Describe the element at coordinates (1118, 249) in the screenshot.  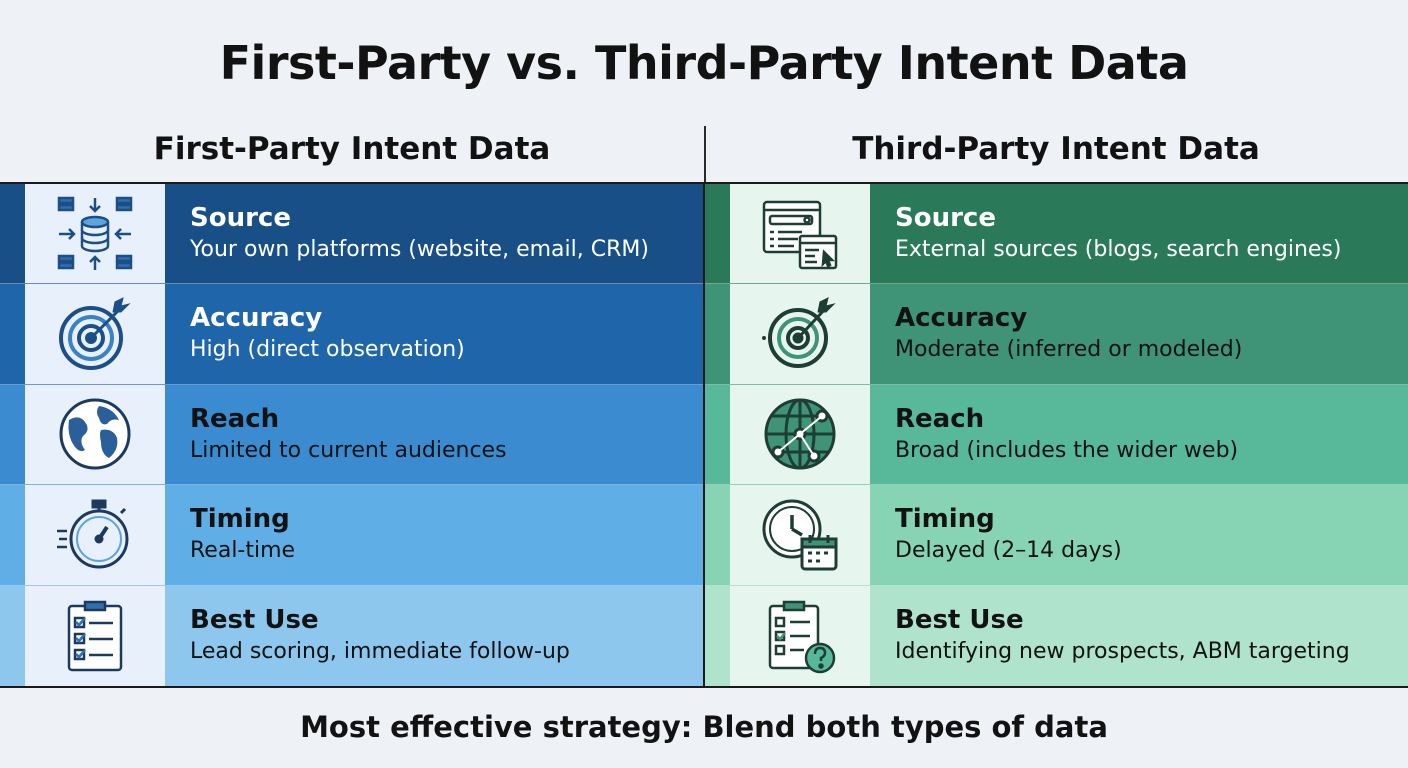
I see `row-value: External sources (blogs, search engines)` at that location.